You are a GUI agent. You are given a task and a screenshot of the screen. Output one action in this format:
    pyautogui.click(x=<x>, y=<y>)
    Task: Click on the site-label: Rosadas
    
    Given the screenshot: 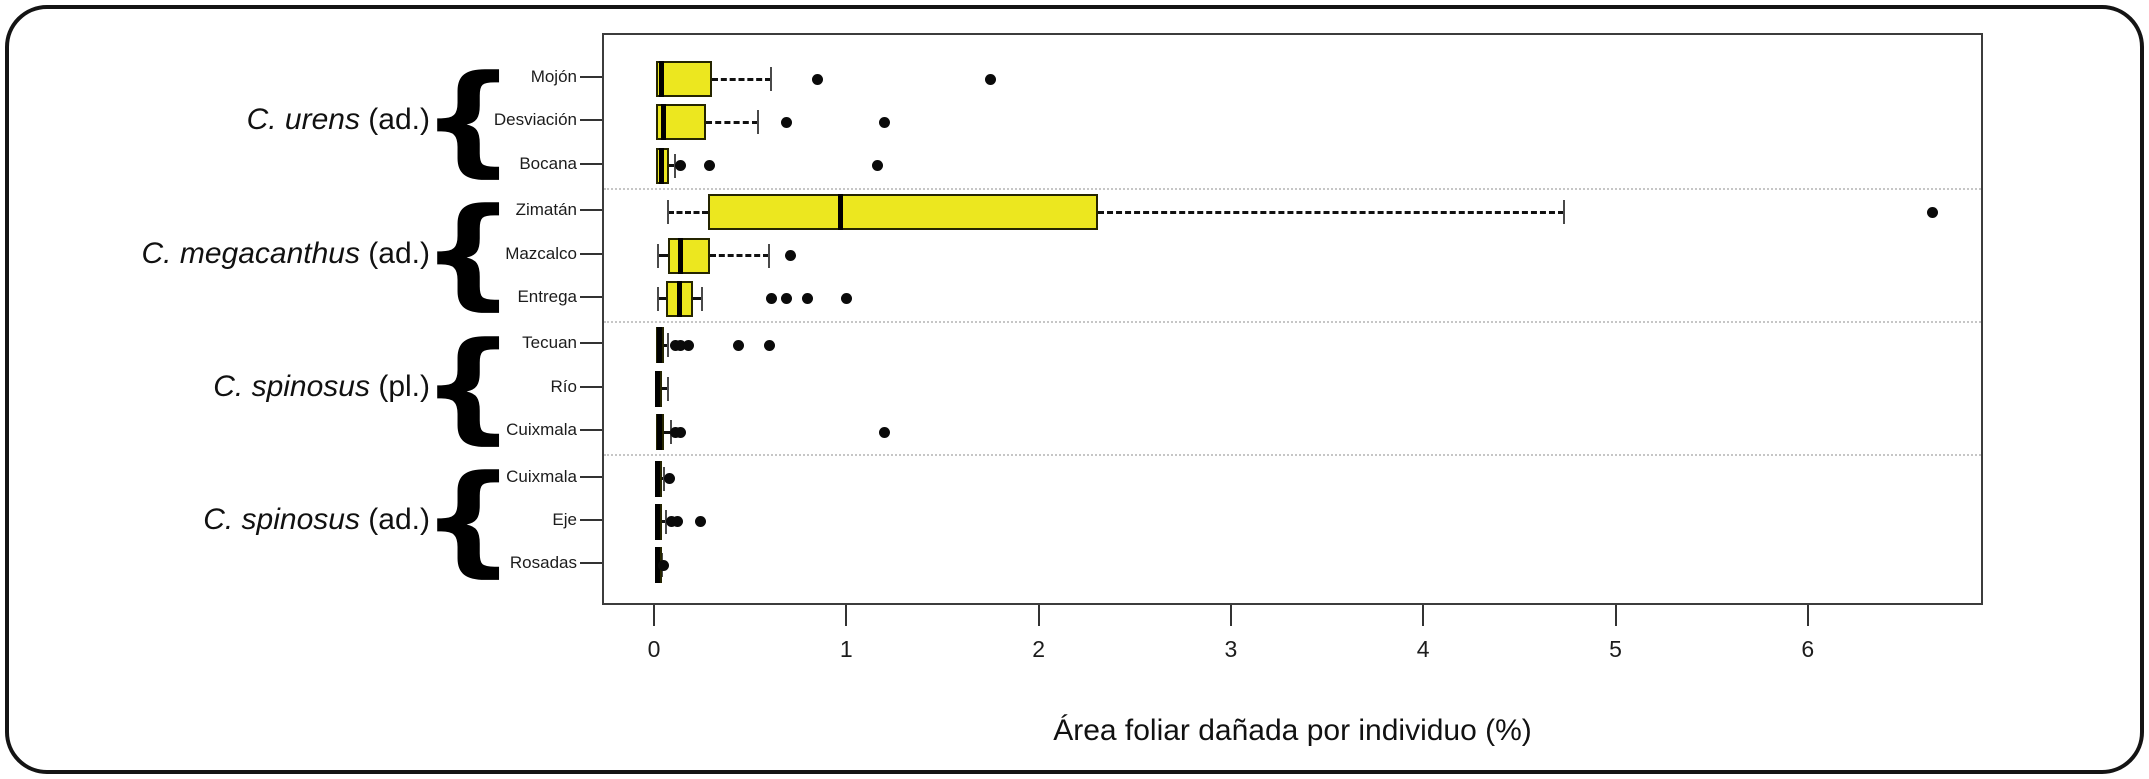 What is the action you would take?
    pyautogui.click(x=543, y=563)
    